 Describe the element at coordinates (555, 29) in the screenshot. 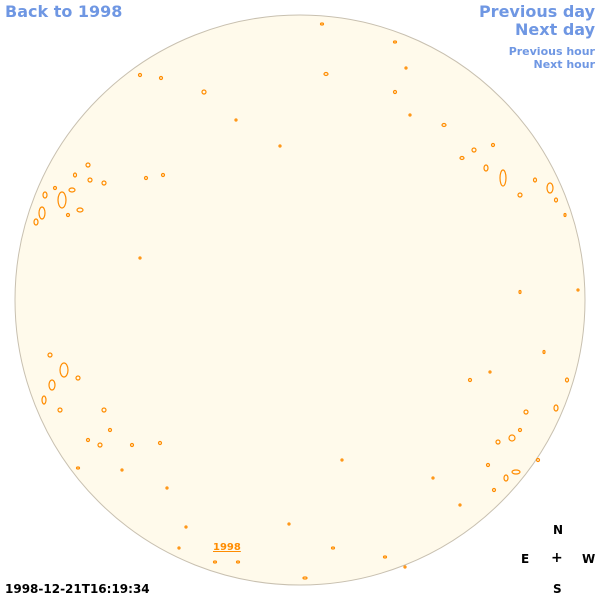

I see `next-day-link: Next day` at that location.